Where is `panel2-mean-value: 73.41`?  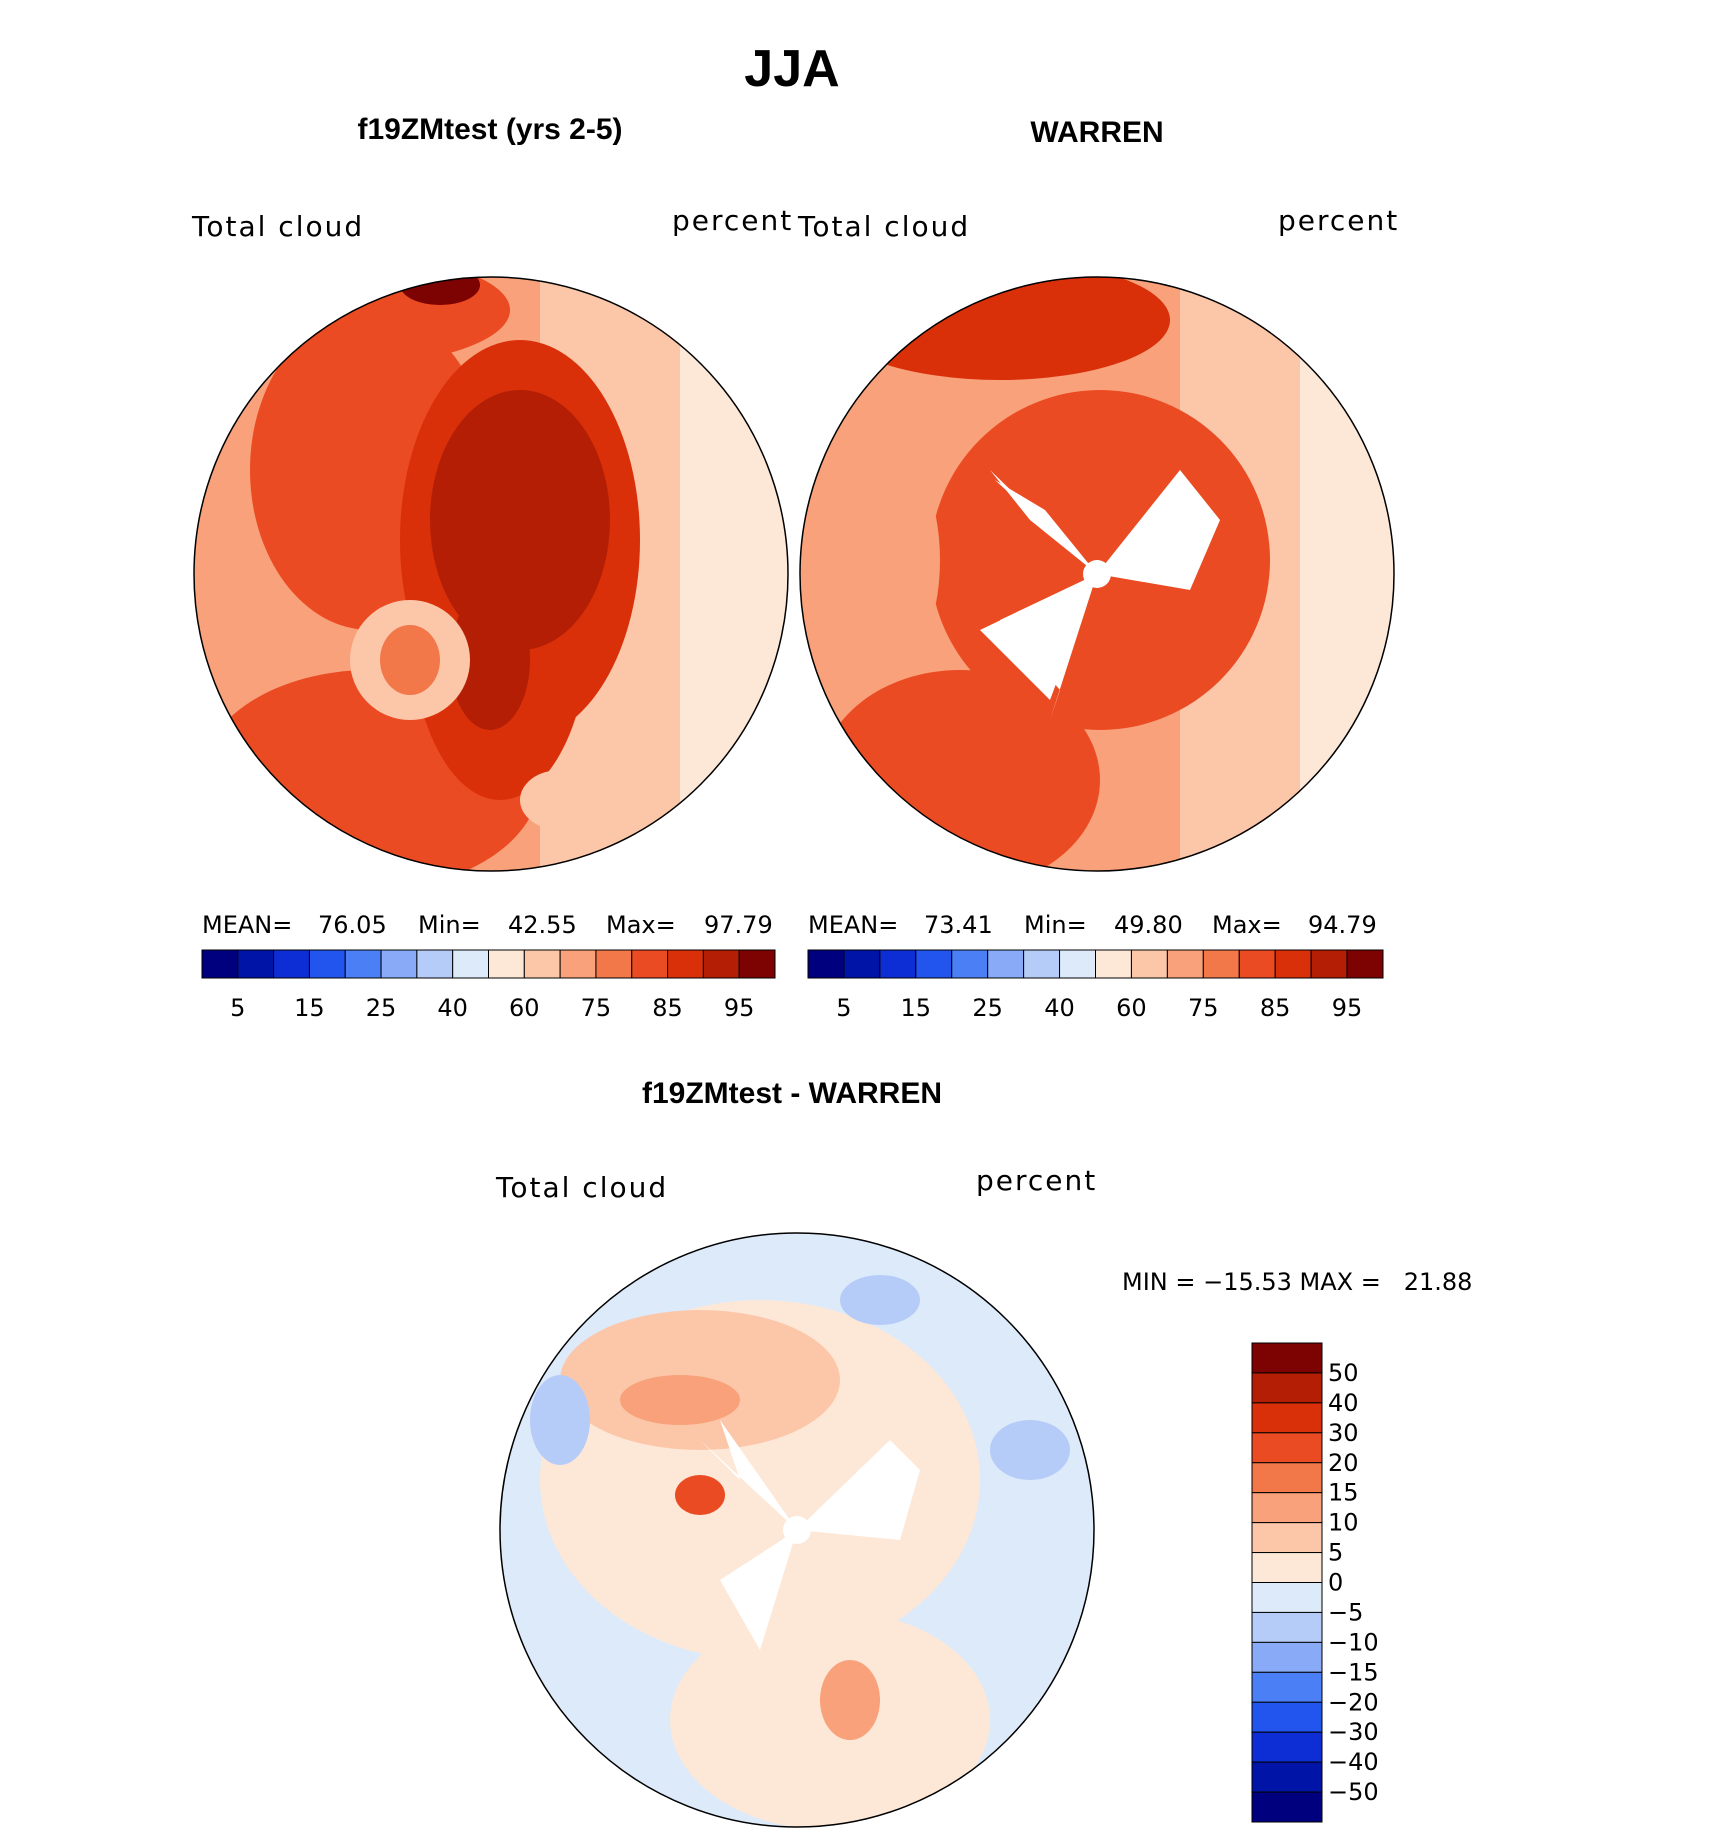
panel2-mean-value: 73.41 is located at coordinates (958, 925).